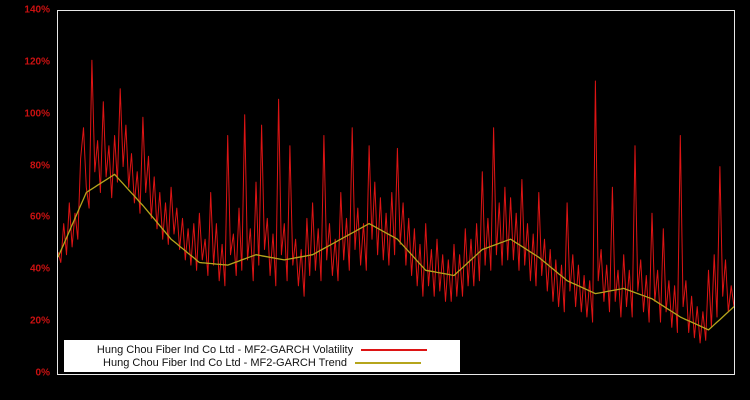  Describe the element at coordinates (26, 192) in the screenshot. I see `y-axis: 0% 20% 40% 60% 80% 100% 120% 140%` at that location.